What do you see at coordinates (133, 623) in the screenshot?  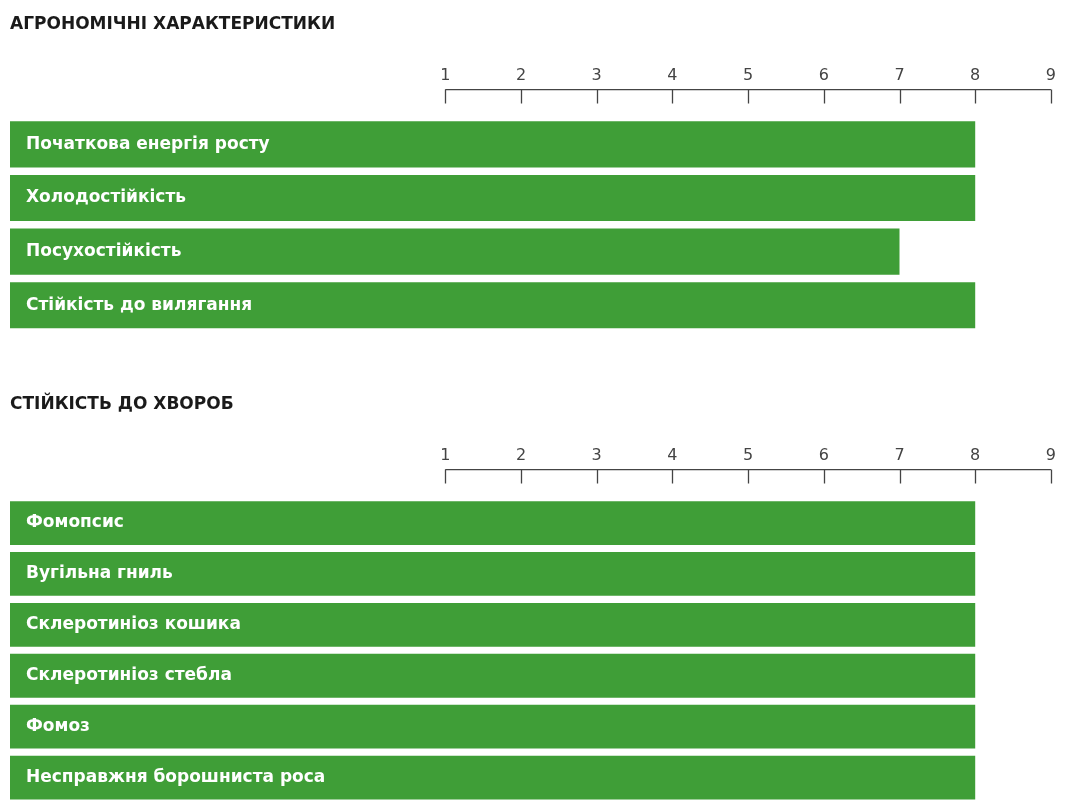 I see `y-tick-label: Склеротиніоз кошика` at bounding box center [133, 623].